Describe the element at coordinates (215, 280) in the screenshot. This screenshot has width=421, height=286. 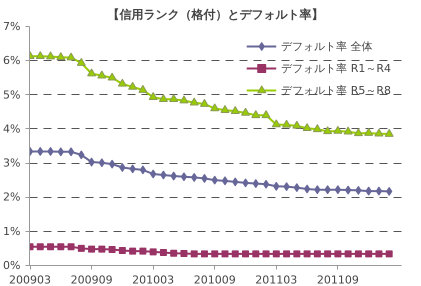
I see `x-tick-label: 201009` at that location.